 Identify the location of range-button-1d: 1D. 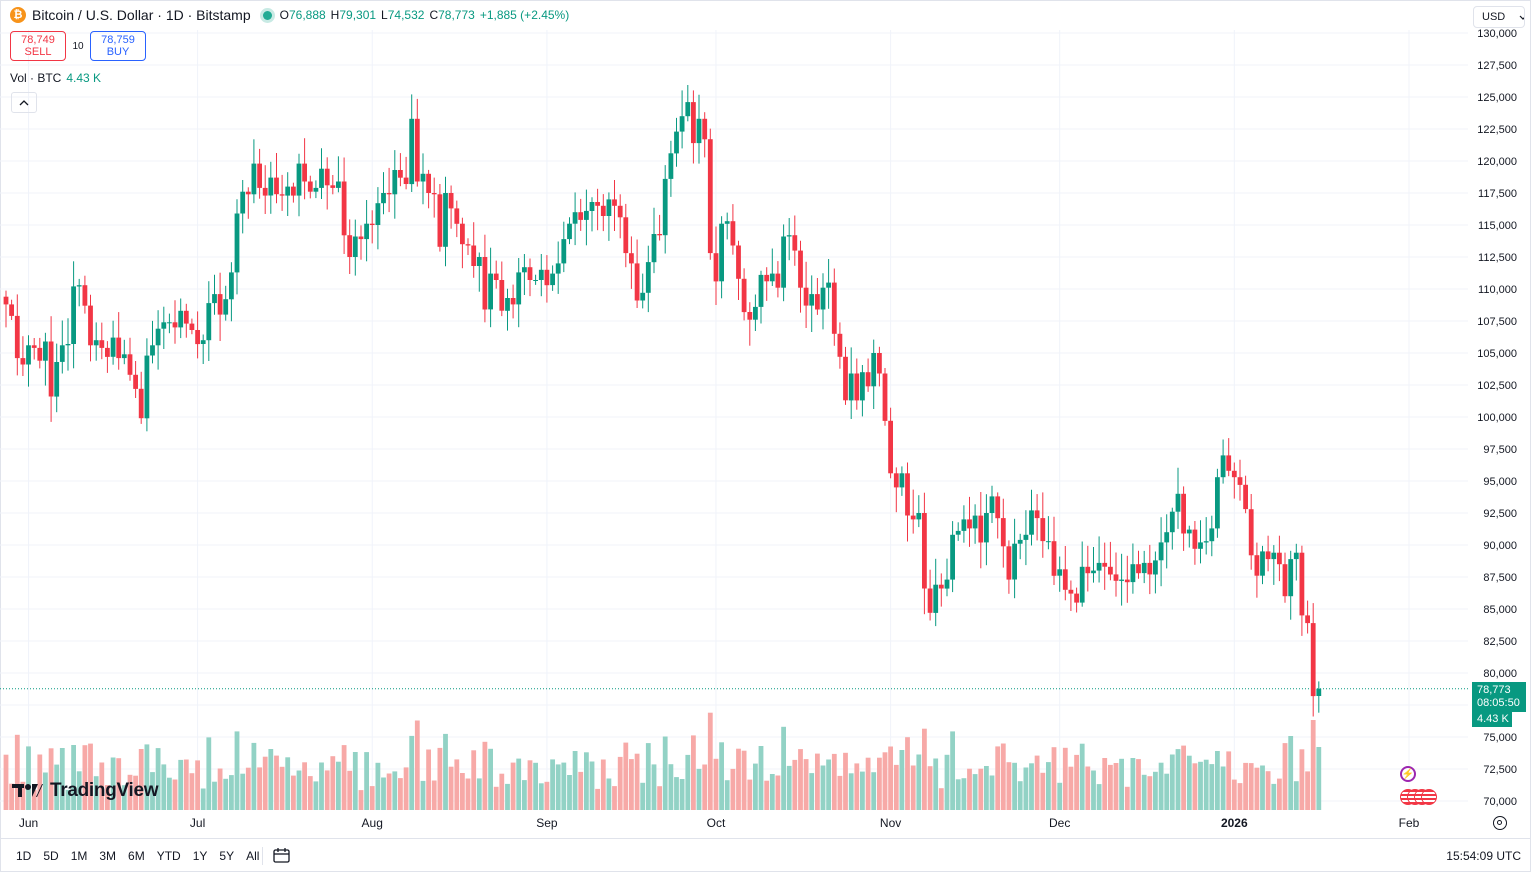
(24, 856).